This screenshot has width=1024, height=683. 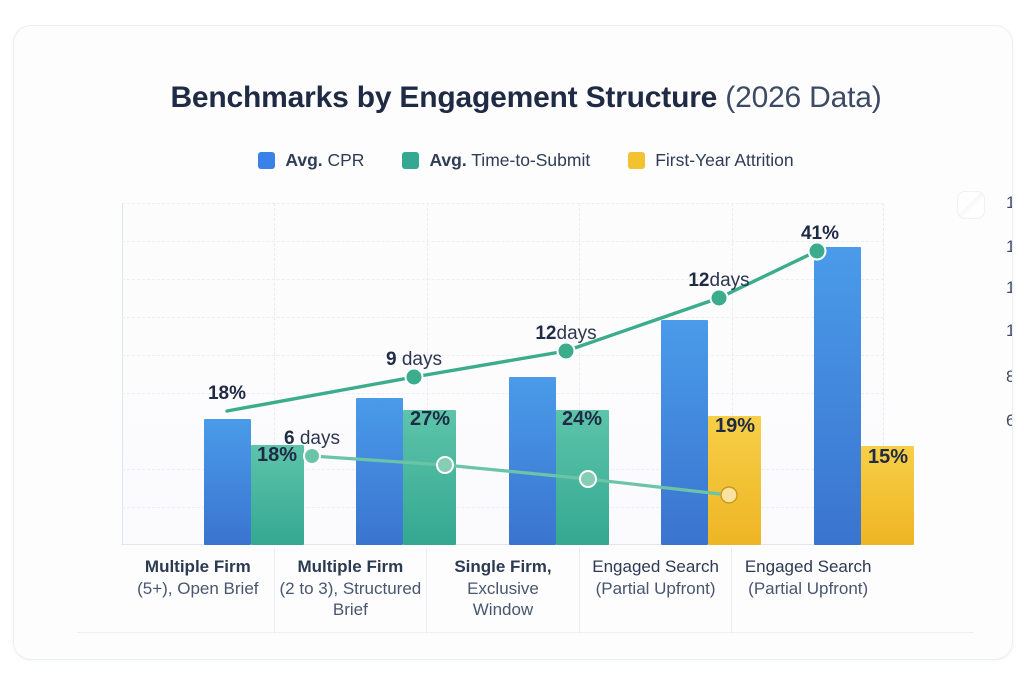 I want to click on bar-attrition-g5, so click(x=887, y=495).